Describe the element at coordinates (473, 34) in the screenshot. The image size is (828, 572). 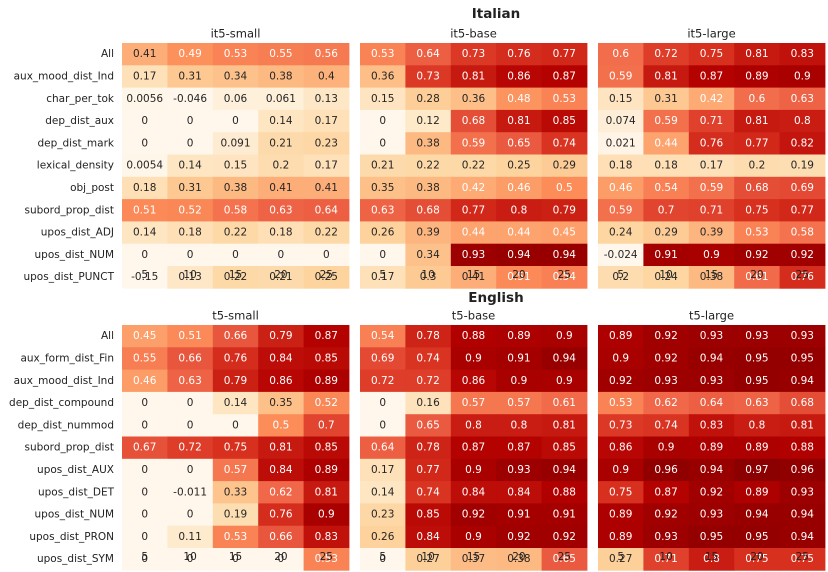
I see `panel-title: it5-base` at that location.